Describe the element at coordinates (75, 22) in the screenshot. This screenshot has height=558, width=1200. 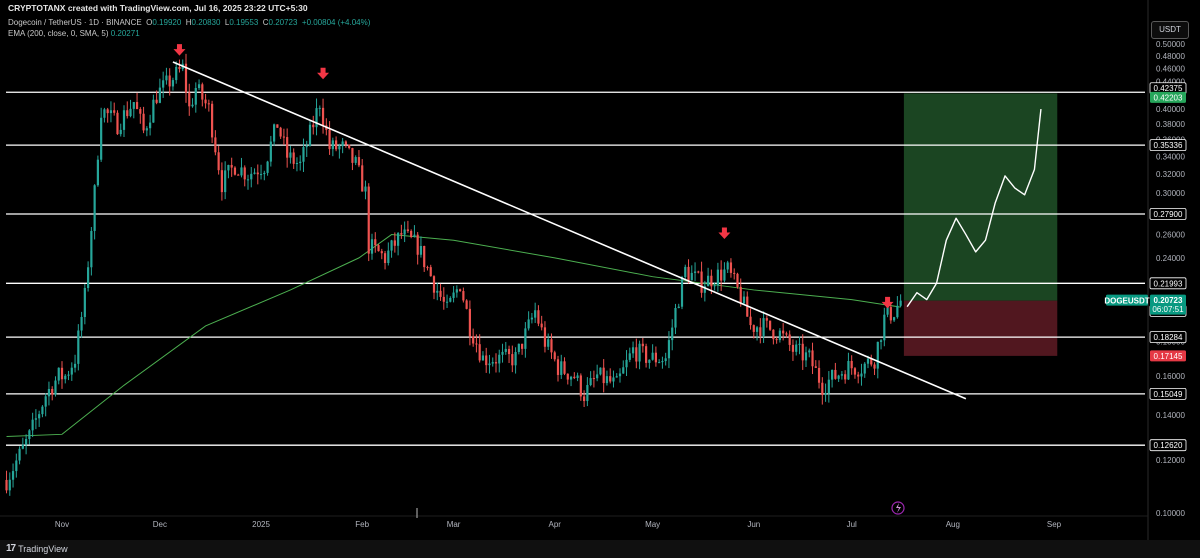
I see `symbol-line: Dogecoin / TetherUS · 1D · BINANCE` at that location.